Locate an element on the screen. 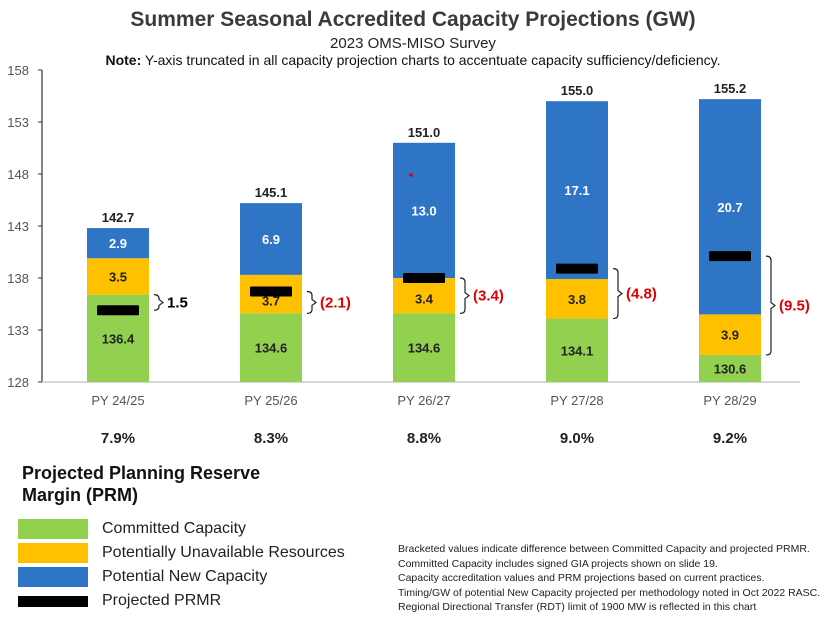 The height and width of the screenshot is (620, 826). prm-percent-label: 8.8% is located at coordinates (424, 438).